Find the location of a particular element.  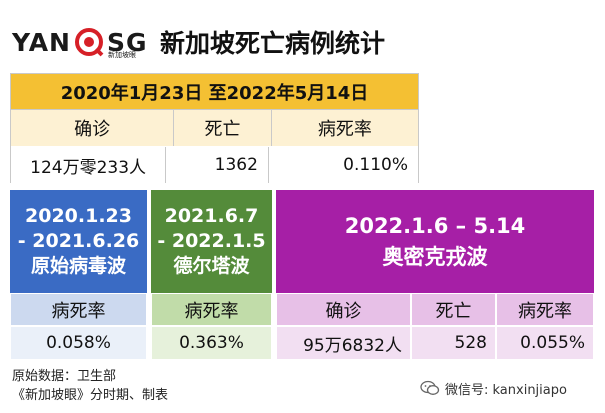

delta-value-fatality: 0.363% is located at coordinates (211, 343).